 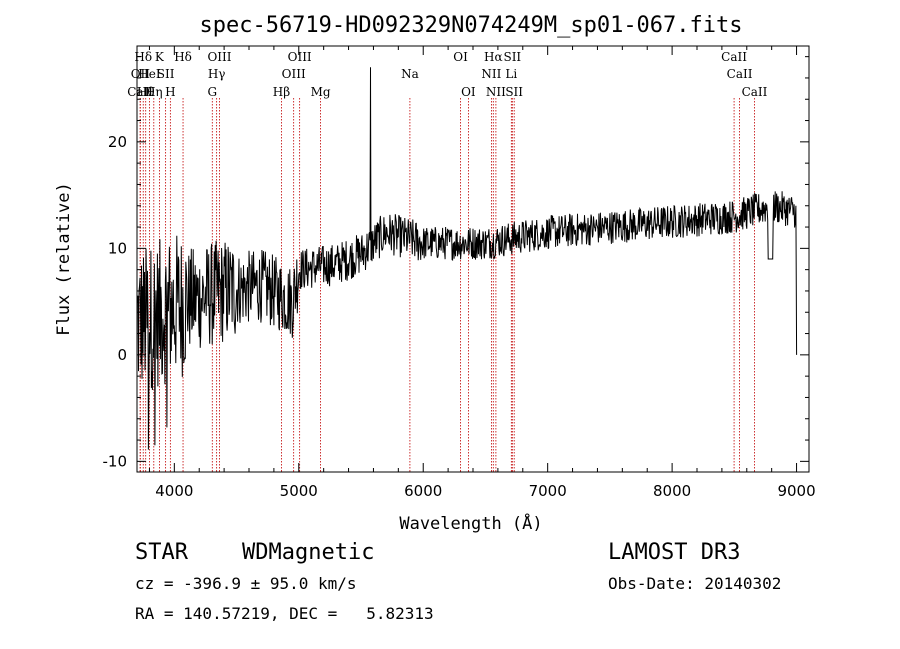 I want to click on line-marker-label: HeI, so click(x=149, y=74).